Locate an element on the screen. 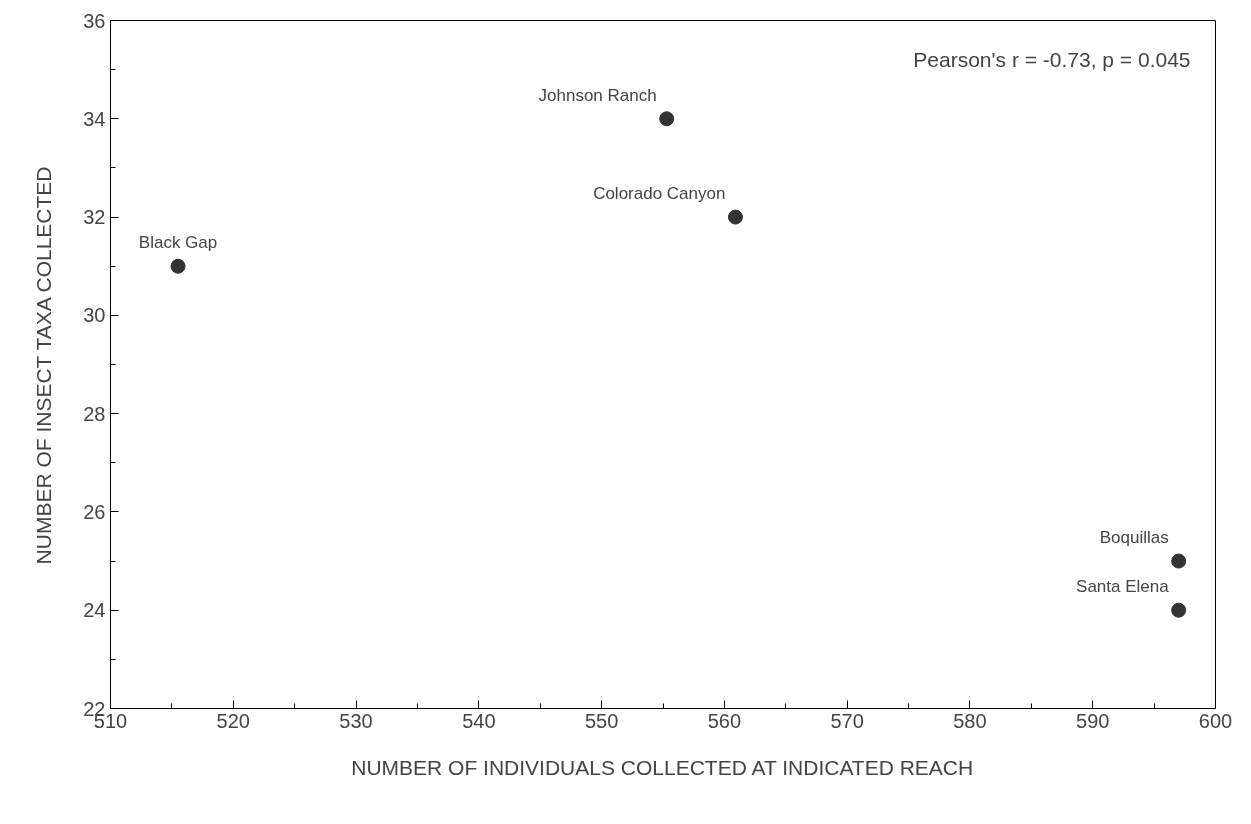 The image size is (1251, 824). x-tick-label: 570 is located at coordinates (847, 720).